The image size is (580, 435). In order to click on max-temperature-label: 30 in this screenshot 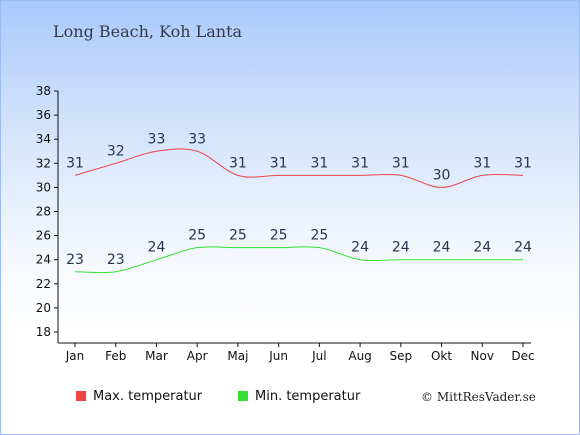, I will do `click(442, 175)`.